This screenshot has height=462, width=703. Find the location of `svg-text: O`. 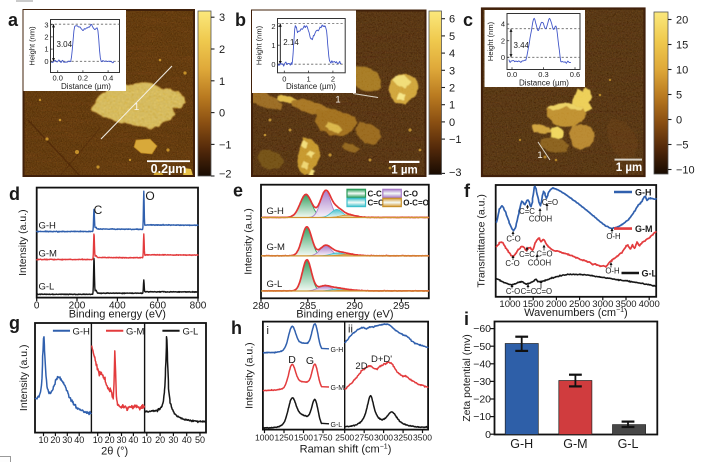

svg-text: O is located at coordinates (149, 196).